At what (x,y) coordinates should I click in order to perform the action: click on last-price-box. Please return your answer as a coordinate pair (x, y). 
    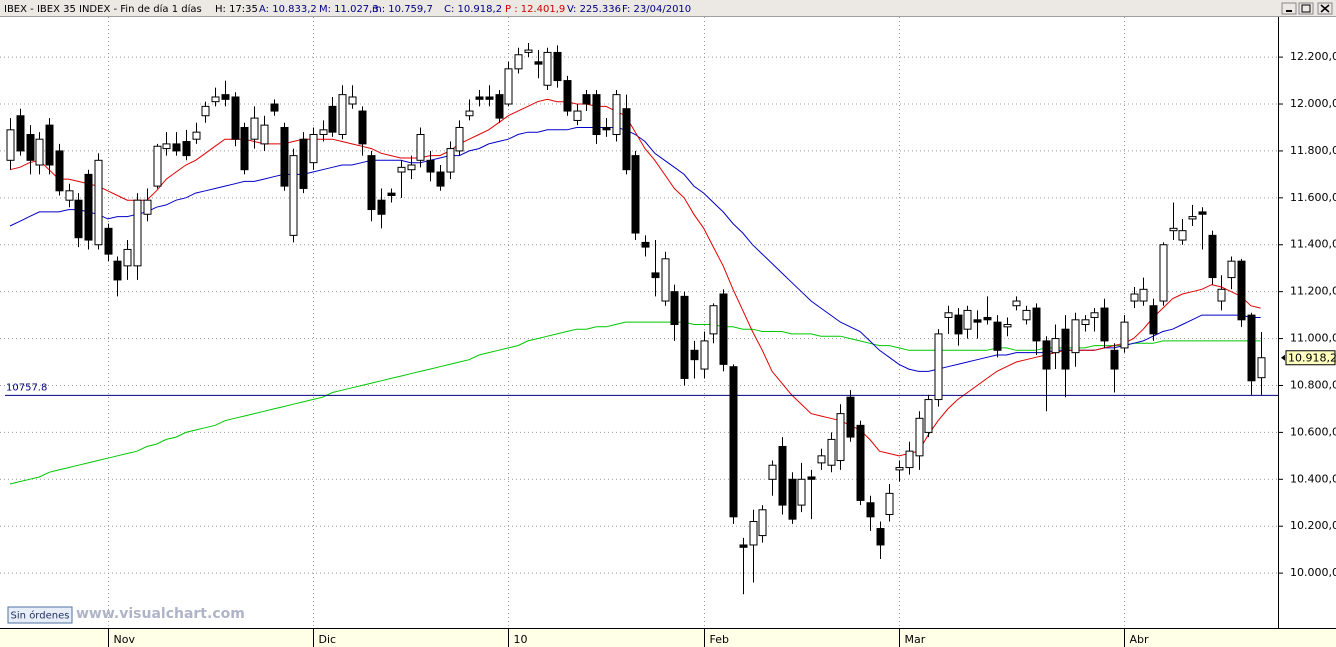
    Looking at the image, I should click on (1310, 358).